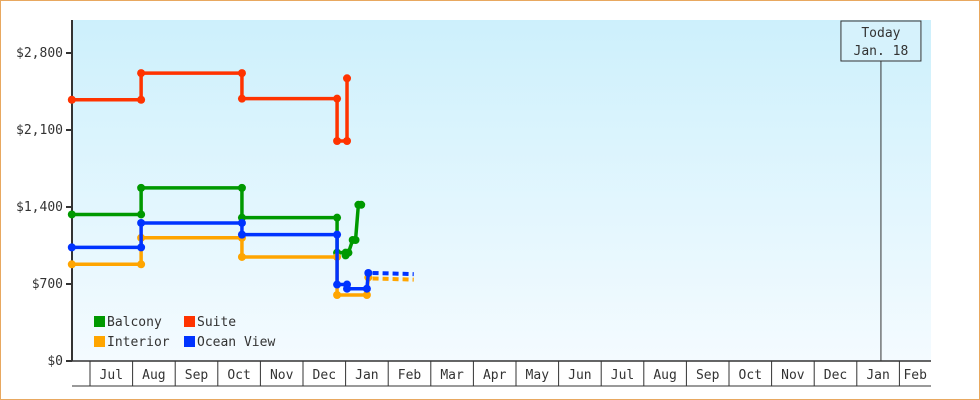 The image size is (980, 400). I want to click on y-tick-label: $2,800, so click(39, 53).